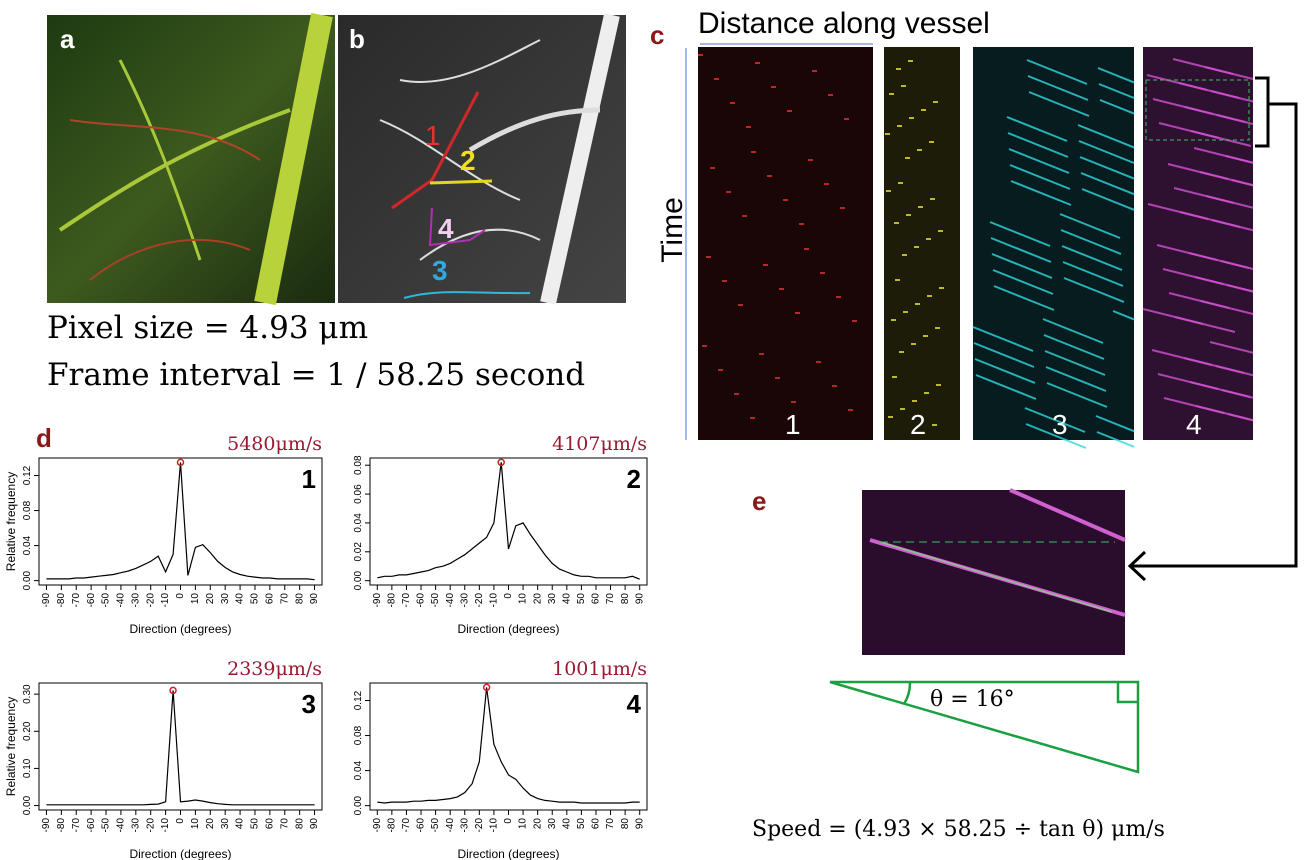  Describe the element at coordinates (508, 521) in the screenshot. I see `plot-frame` at that location.